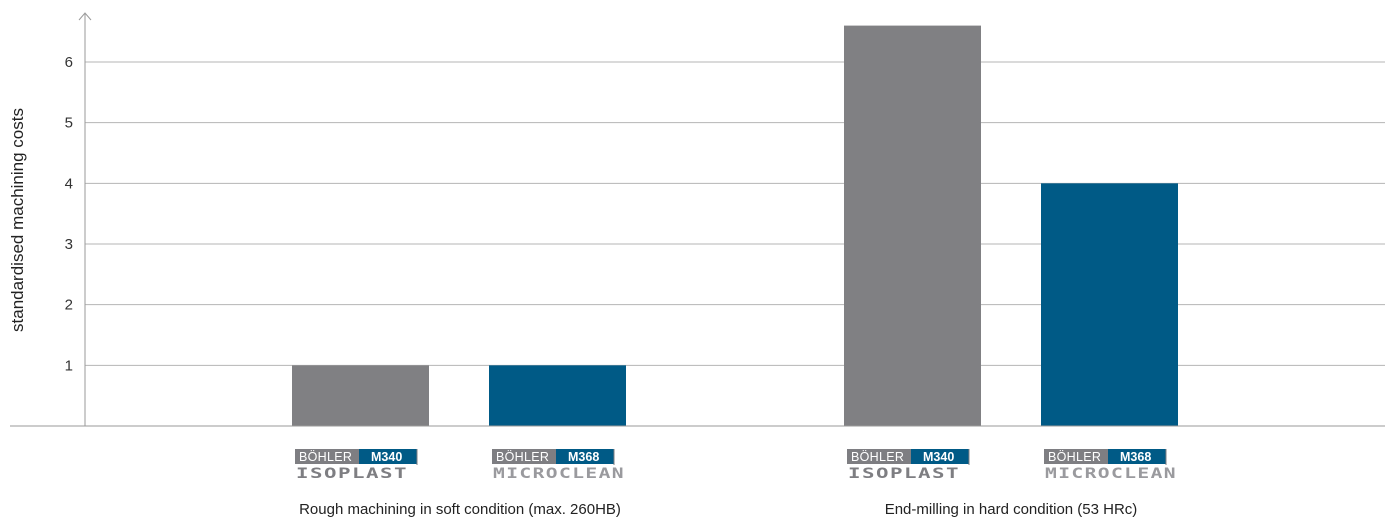  I want to click on y-tick-label: 4, so click(69, 183).